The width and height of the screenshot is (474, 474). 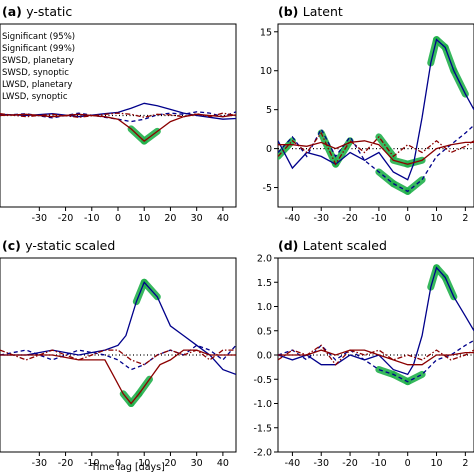 I want to click on y-tick-label: 0, so click(x=269, y=149).